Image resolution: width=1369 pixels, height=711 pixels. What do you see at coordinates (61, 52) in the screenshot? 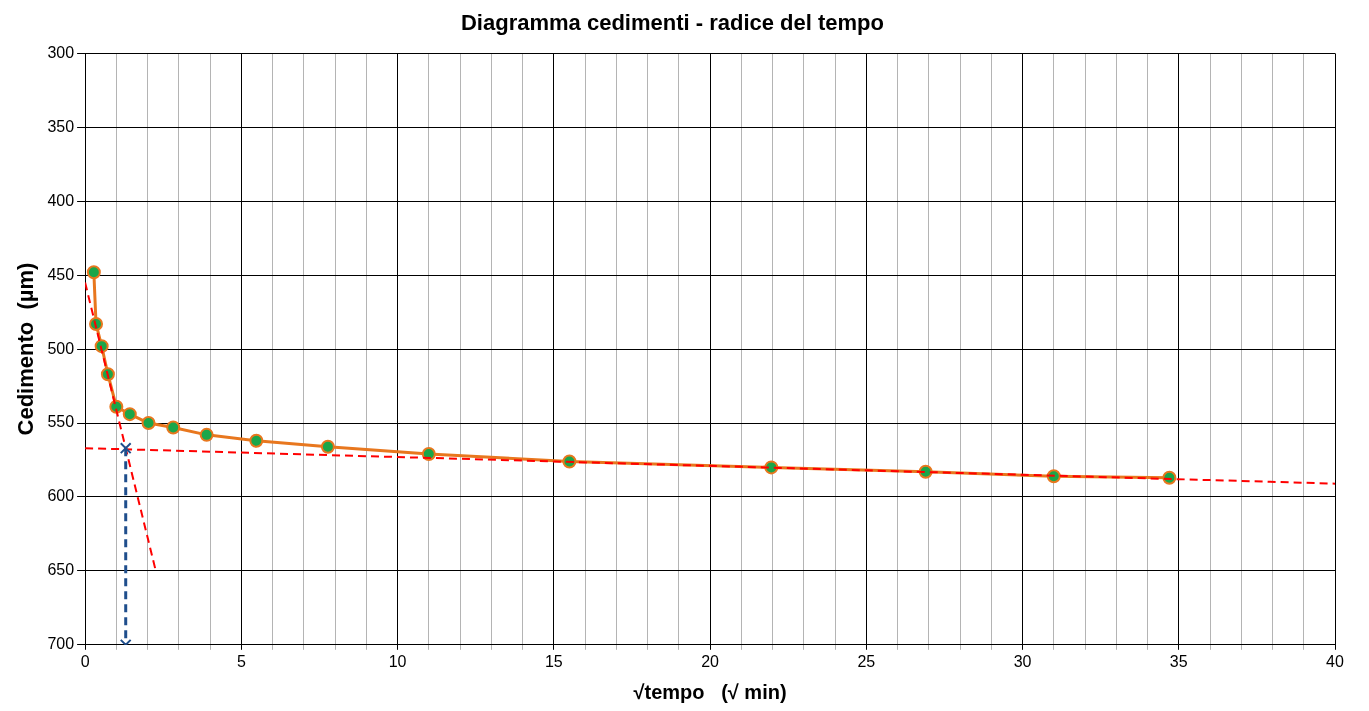
I see `y-tick-label: 300` at bounding box center [61, 52].